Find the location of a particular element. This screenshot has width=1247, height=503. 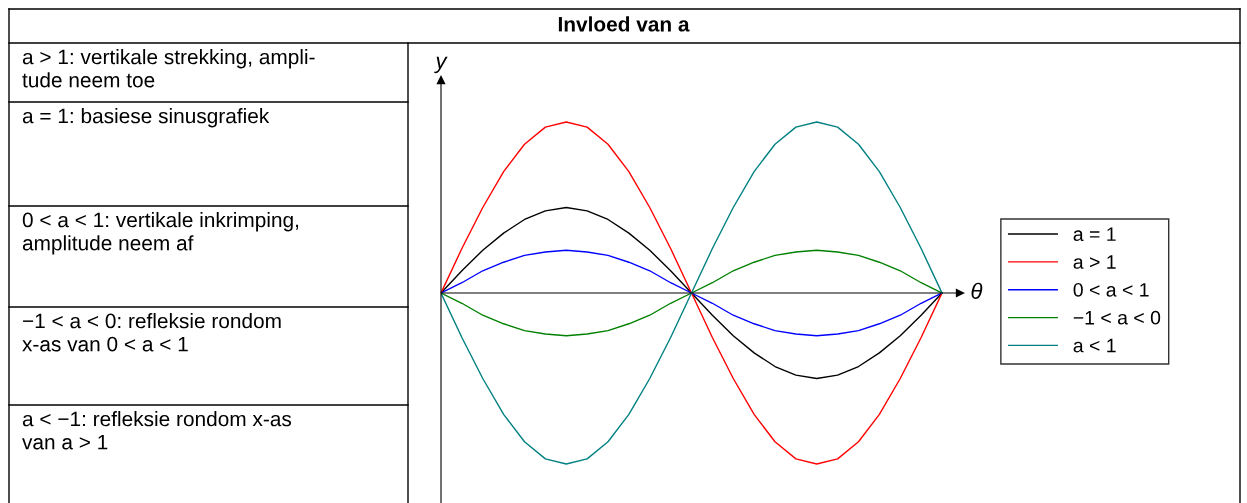

legend-label: 0 < a < 1 is located at coordinates (1111, 289).